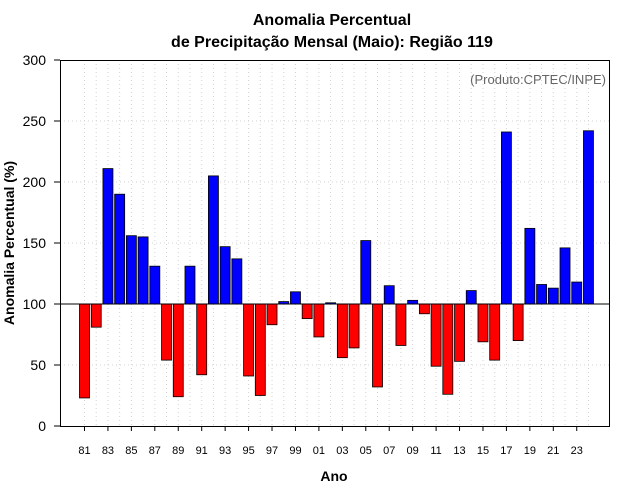 This screenshot has width=640, height=500. I want to click on y-tick-label: 100, so click(35, 304).